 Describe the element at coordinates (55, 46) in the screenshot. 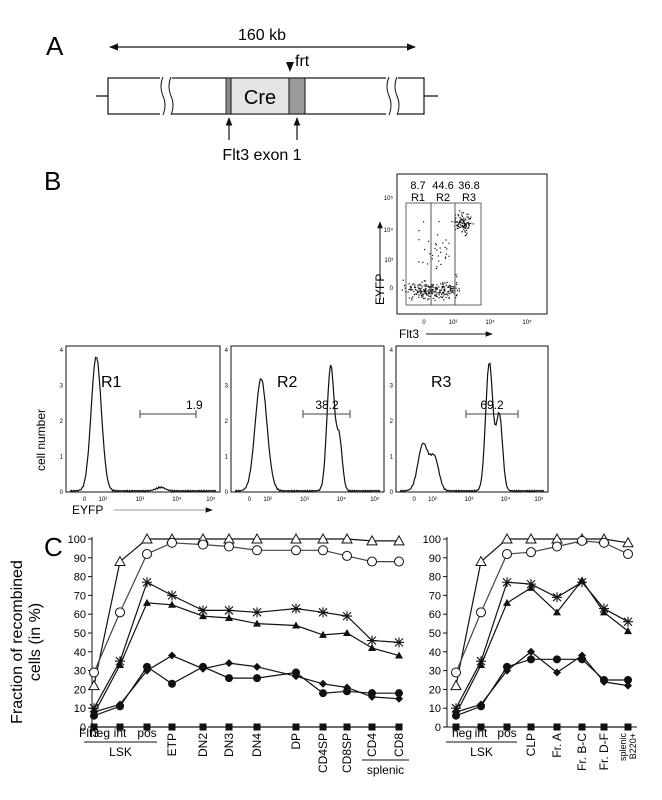

I see `panel-a-letter: A` at that location.